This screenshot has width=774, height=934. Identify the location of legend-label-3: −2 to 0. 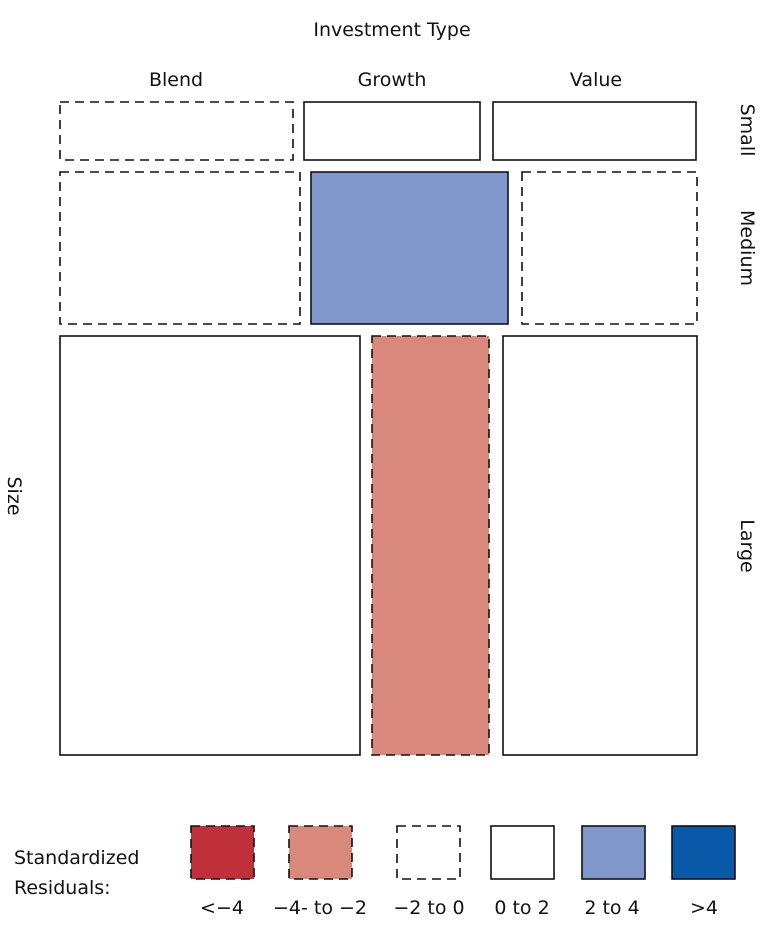
(428, 908).